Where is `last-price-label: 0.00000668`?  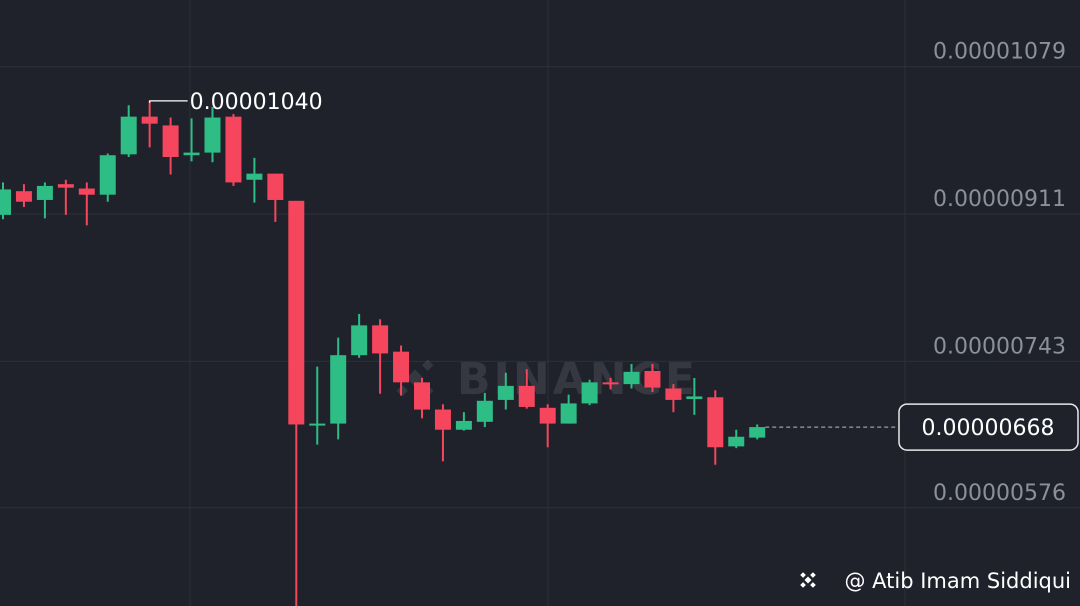
last-price-label: 0.00000668 is located at coordinates (988, 428).